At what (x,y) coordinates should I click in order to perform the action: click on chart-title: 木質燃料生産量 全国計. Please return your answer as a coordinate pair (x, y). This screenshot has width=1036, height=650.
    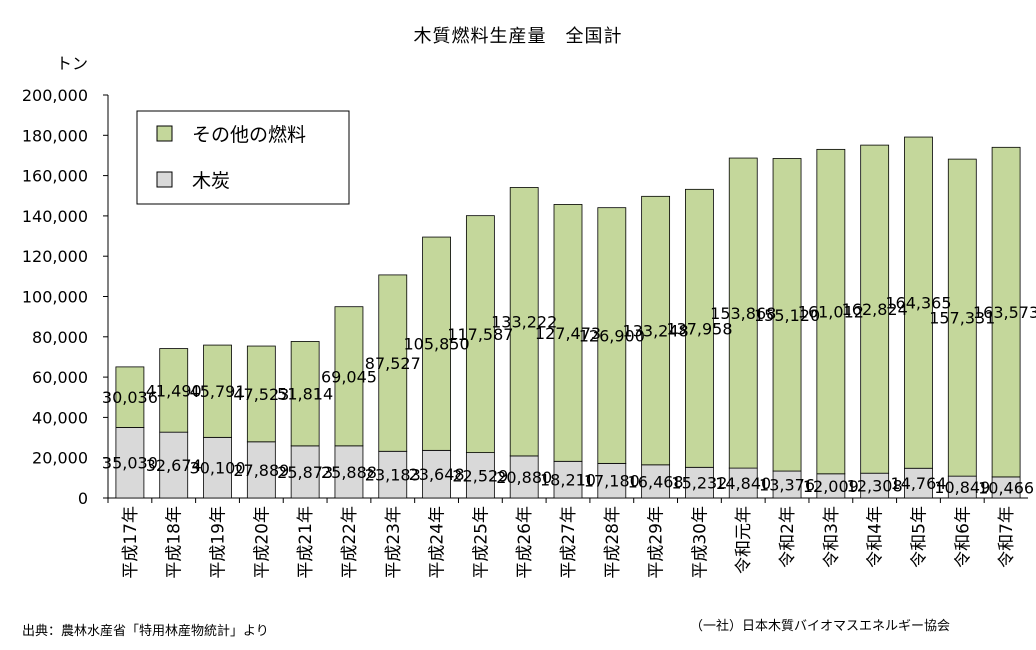
    Looking at the image, I should click on (518, 36).